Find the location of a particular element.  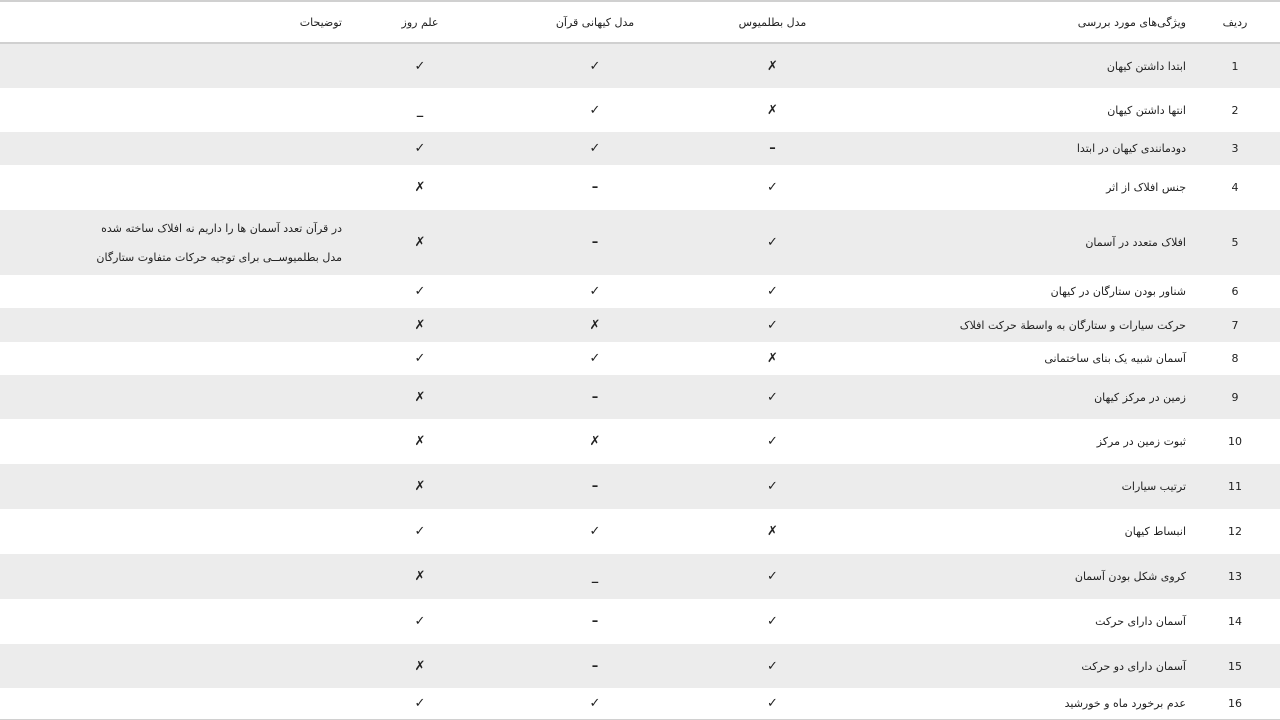

table-row: 13 کروی شکل بودن آسمان ✓ _ ✗ is located at coordinates (640, 576).